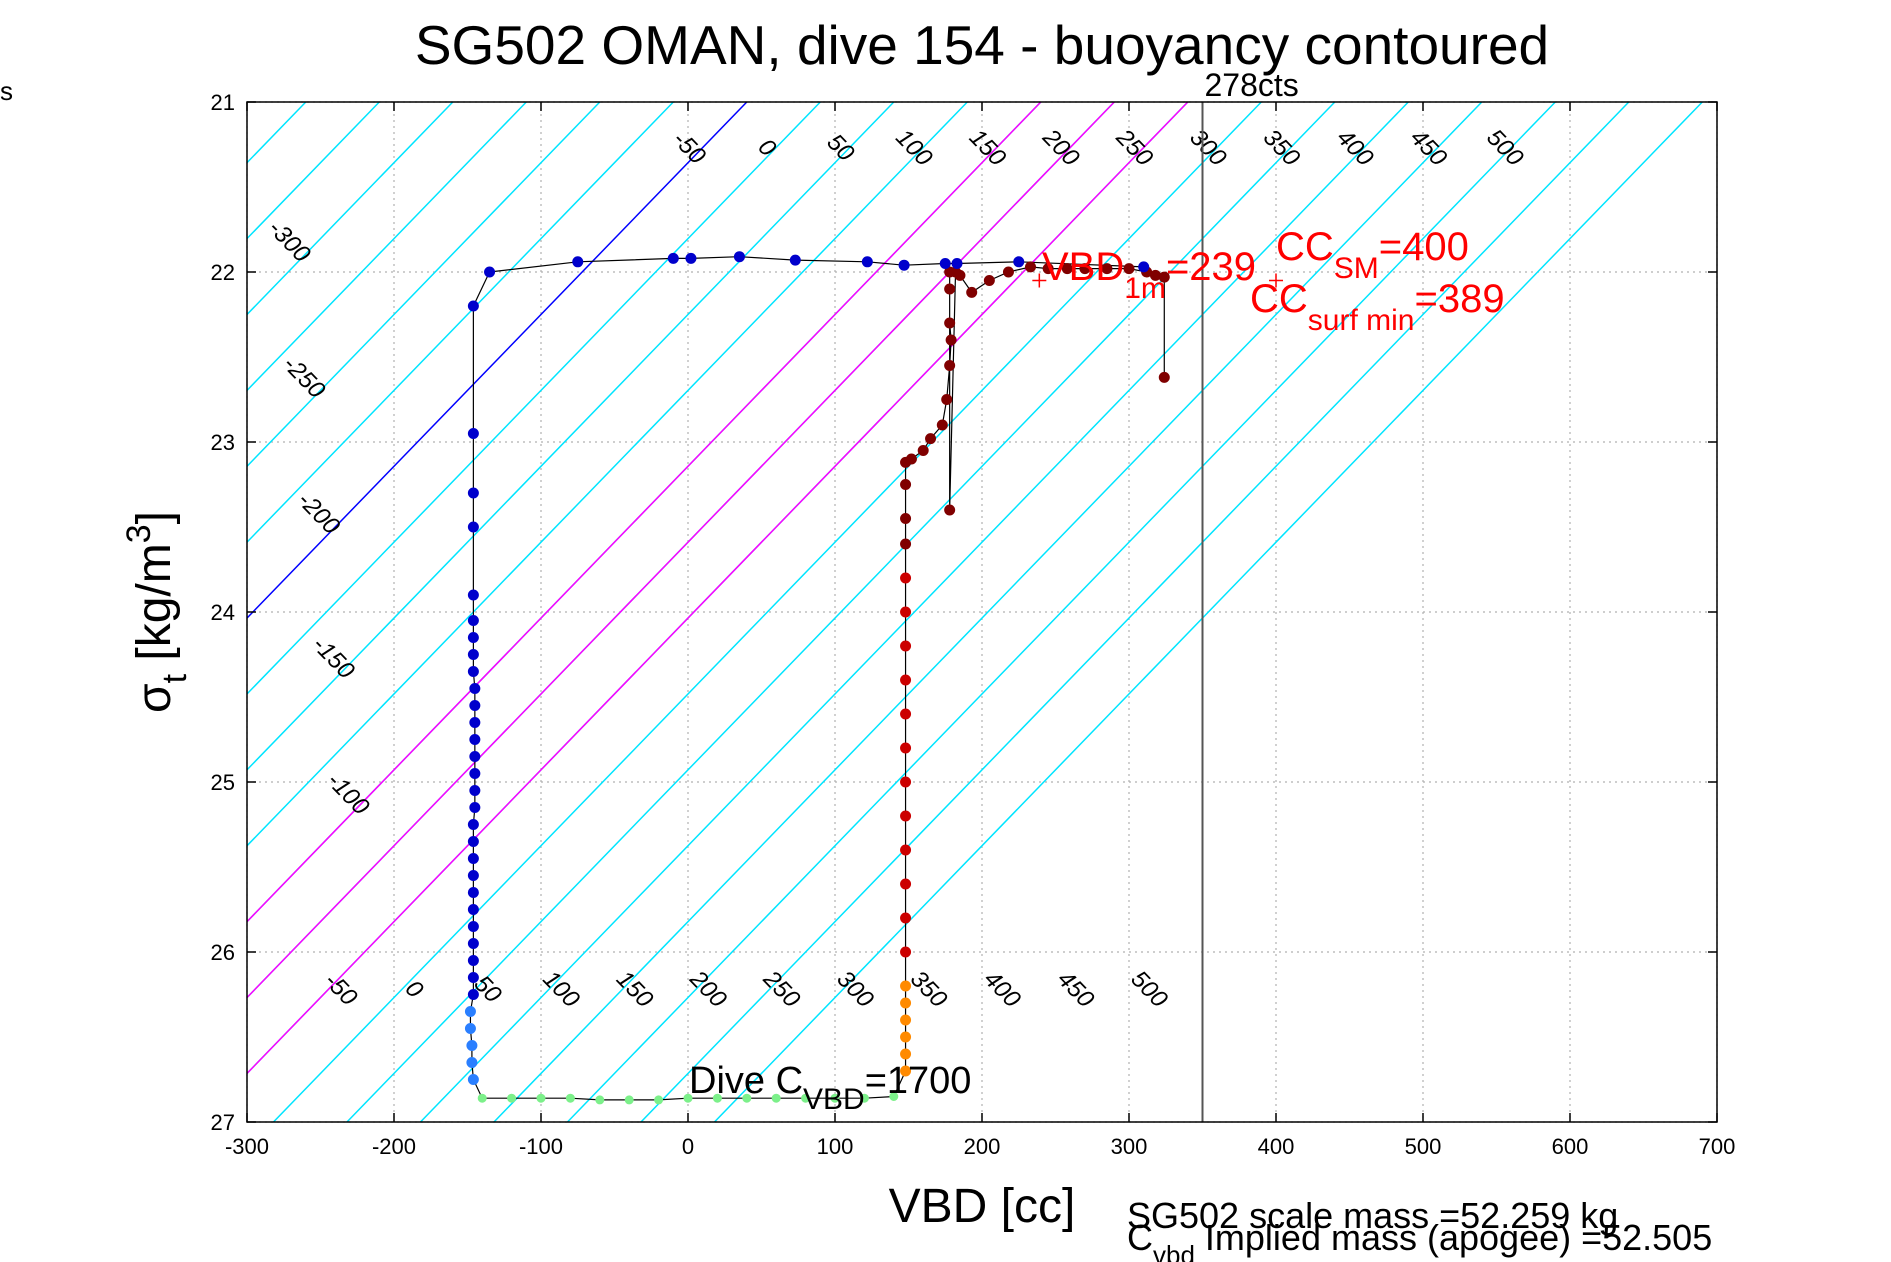  I want to click on dive-cvbd-value: =1700, so click(918, 1081).